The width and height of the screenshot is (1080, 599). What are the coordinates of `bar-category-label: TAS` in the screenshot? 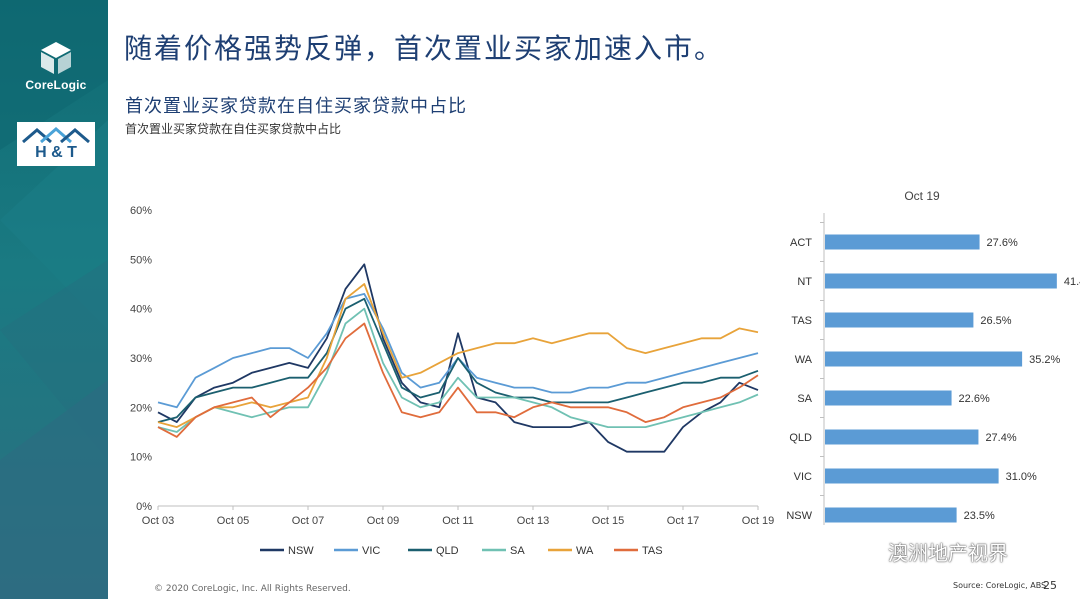 It's located at (801, 321).